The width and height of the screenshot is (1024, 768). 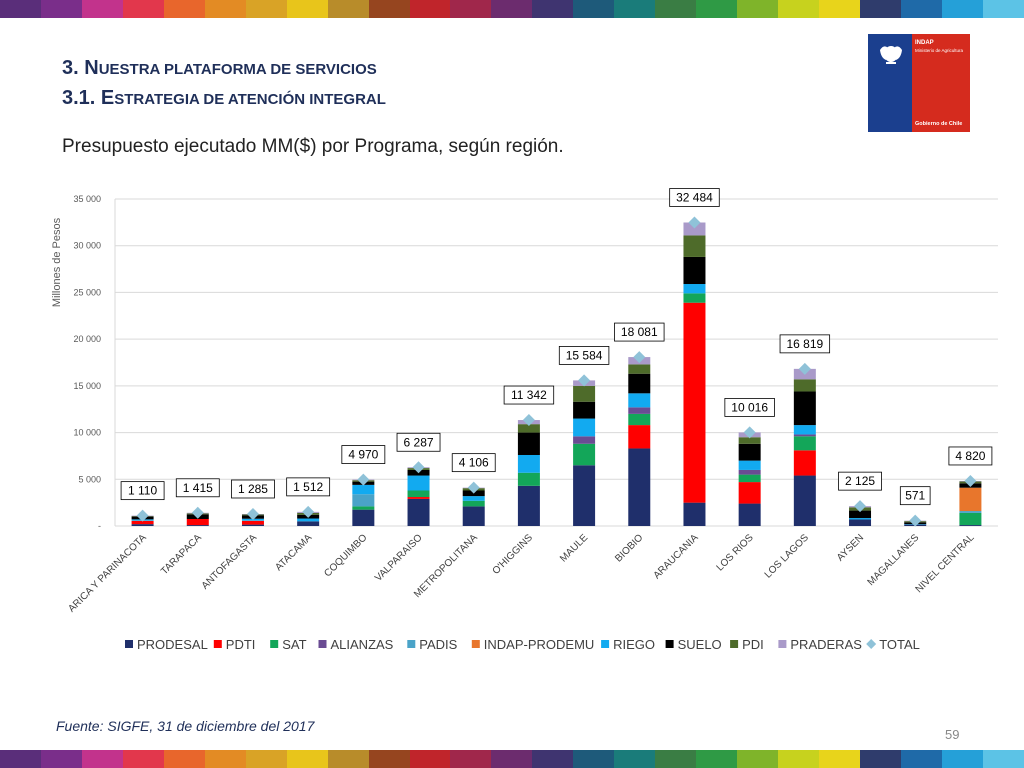 I want to click on total-label: 4 820, so click(x=970, y=456).